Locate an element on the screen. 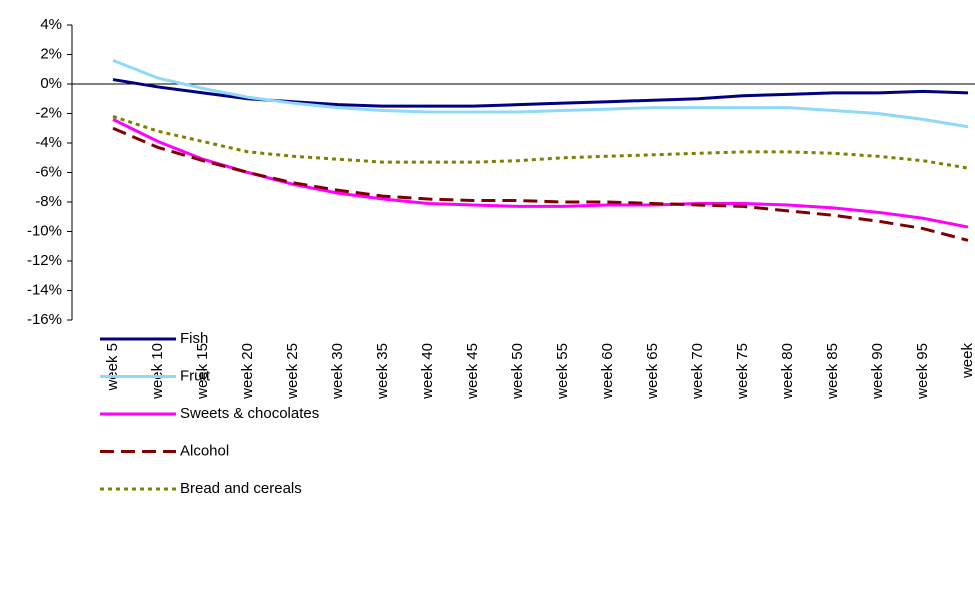 The height and width of the screenshot is (614, 975). x-tick-label: week 65 is located at coordinates (652, 371).